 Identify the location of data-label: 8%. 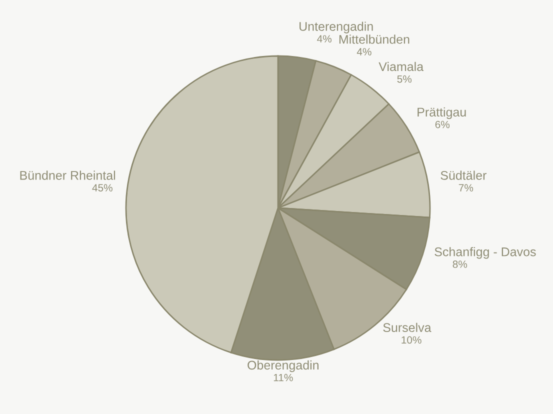
(460, 264).